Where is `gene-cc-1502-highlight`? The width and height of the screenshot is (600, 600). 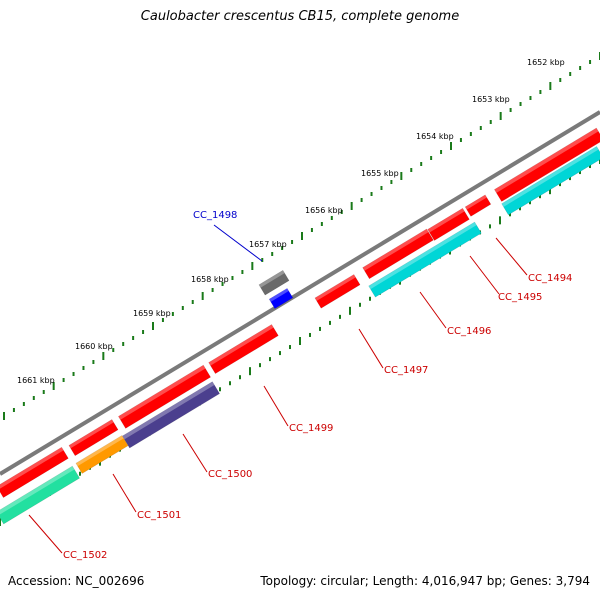 gene-cc-1502-highlight is located at coordinates (37, 491).